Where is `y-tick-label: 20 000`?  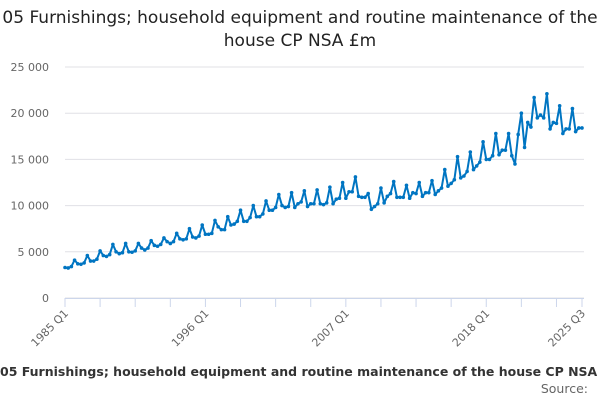 y-tick-label: 20 000 is located at coordinates (30, 113).